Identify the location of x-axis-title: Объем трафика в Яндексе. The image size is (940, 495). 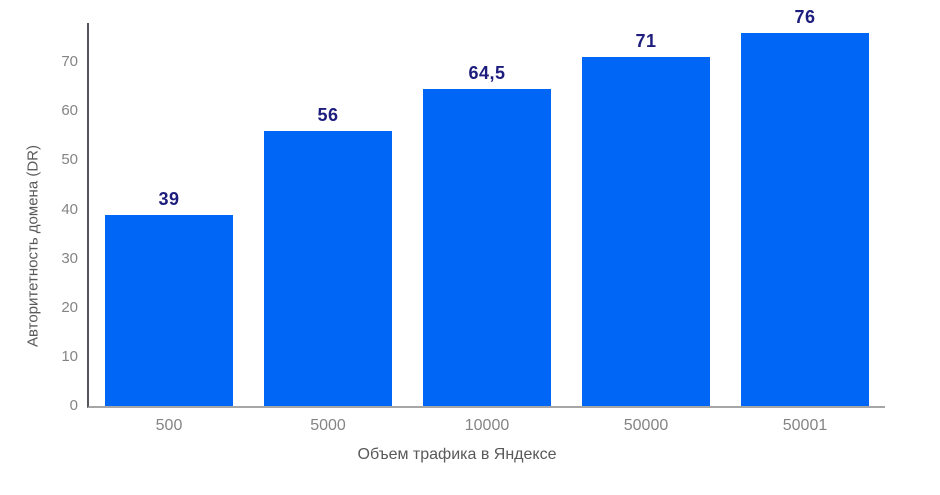
(457, 454).